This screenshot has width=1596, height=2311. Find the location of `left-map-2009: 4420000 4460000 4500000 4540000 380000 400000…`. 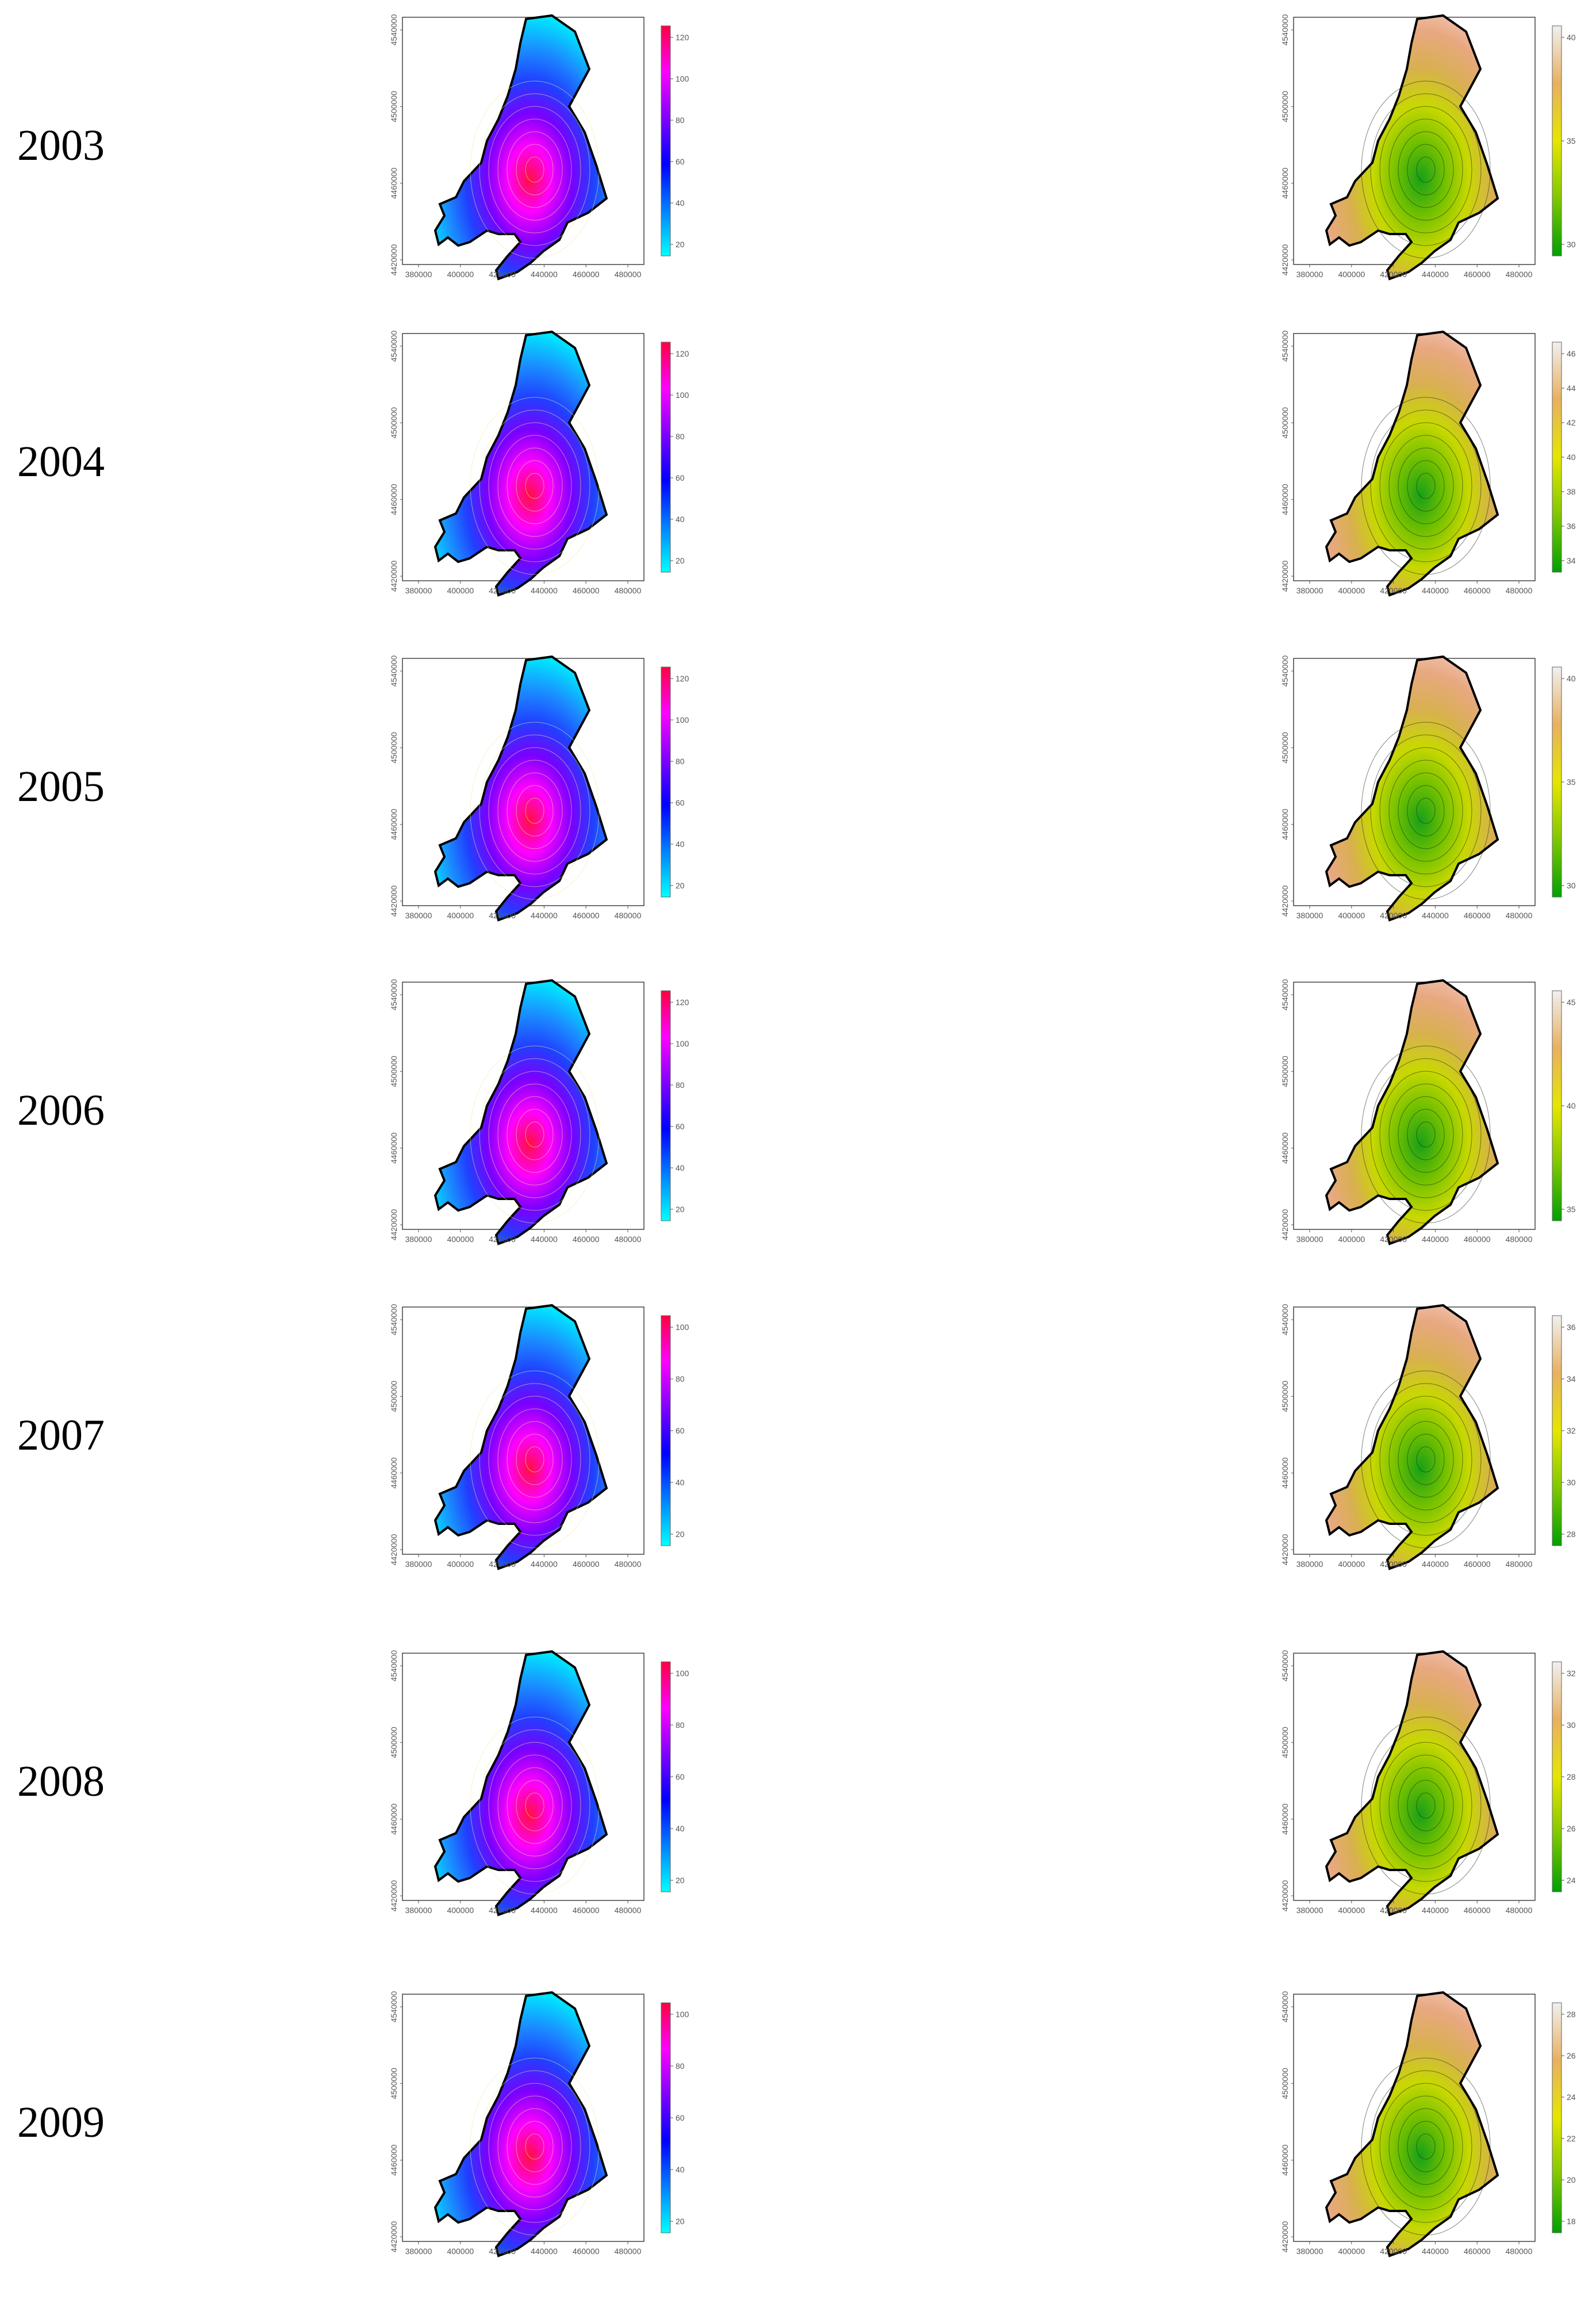

left-map-2009: 4420000 4460000 4500000 4540000 380000 400000… is located at coordinates (558, 2126).